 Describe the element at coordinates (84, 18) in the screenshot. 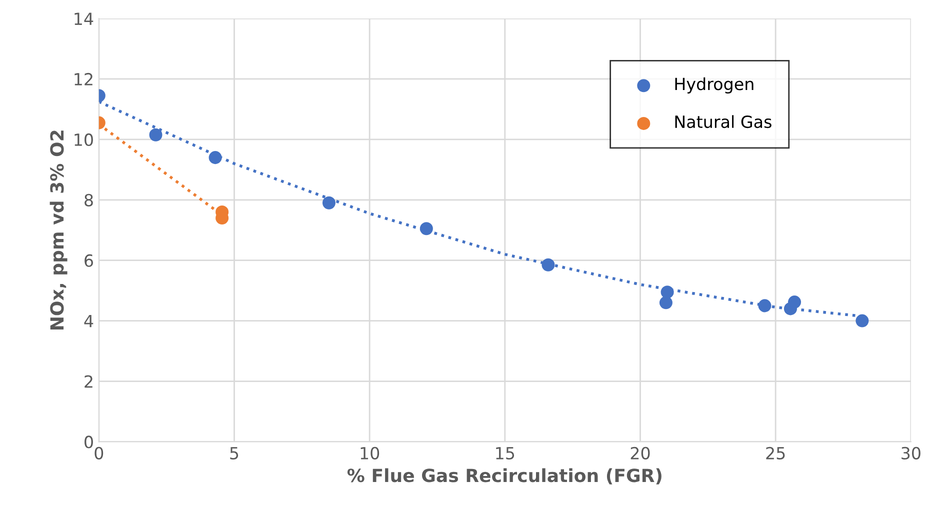

I see `y-tick-label: 14` at that location.